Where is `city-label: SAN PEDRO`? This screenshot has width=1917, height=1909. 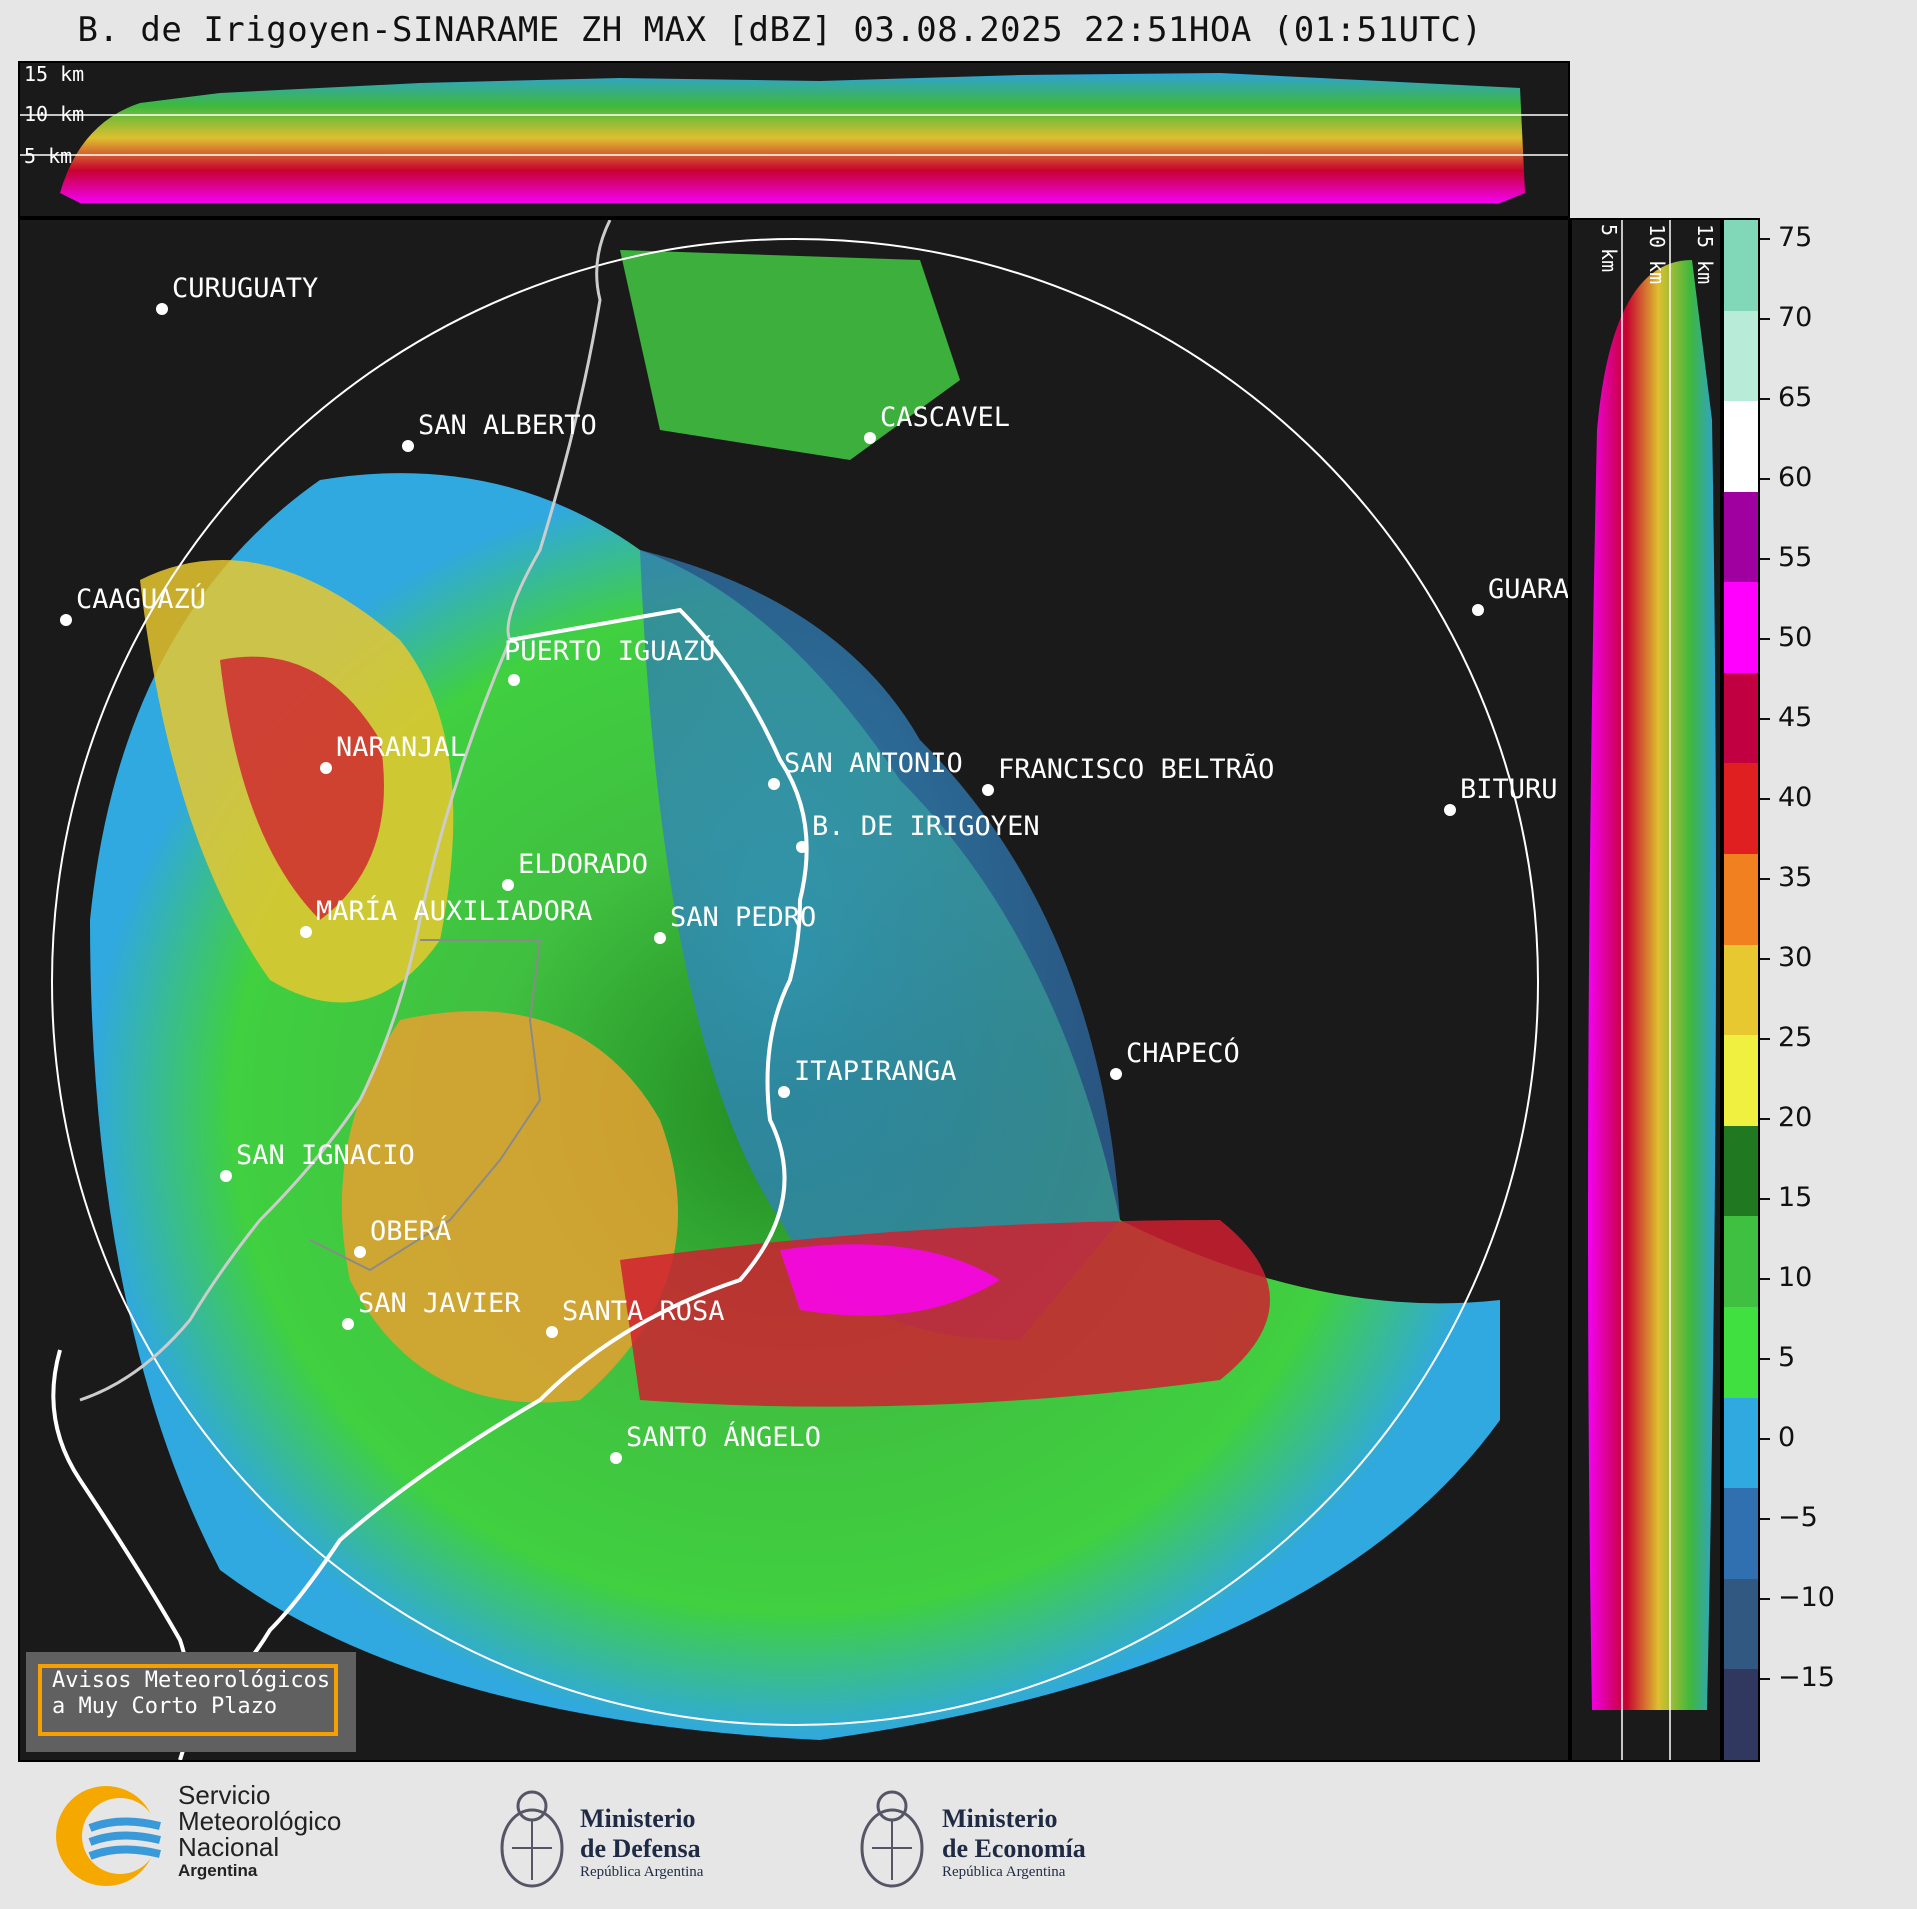 city-label: SAN PEDRO is located at coordinates (743, 917).